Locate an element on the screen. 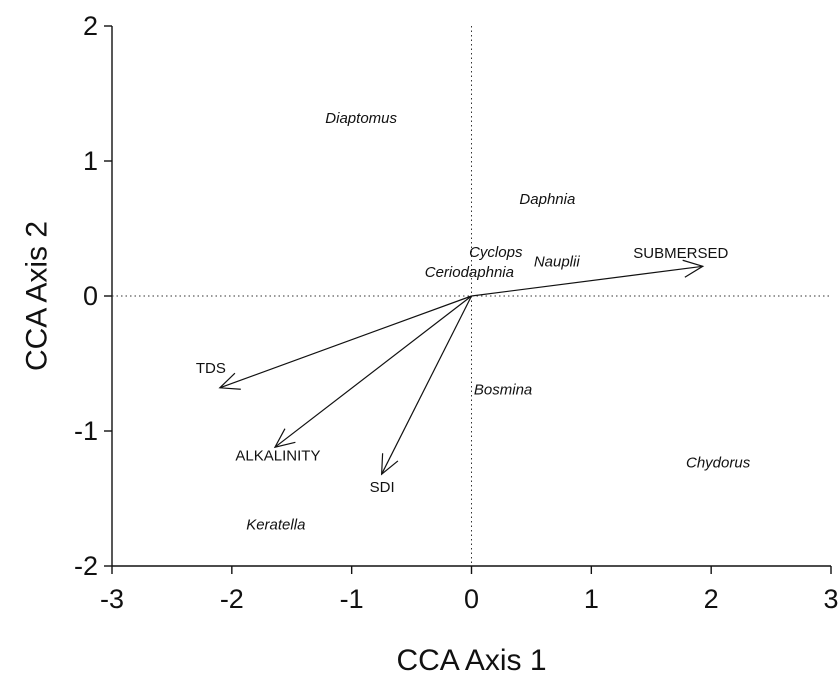 Image resolution: width=840 pixels, height=681 pixels. y-tick-label: -1 is located at coordinates (86, 431).